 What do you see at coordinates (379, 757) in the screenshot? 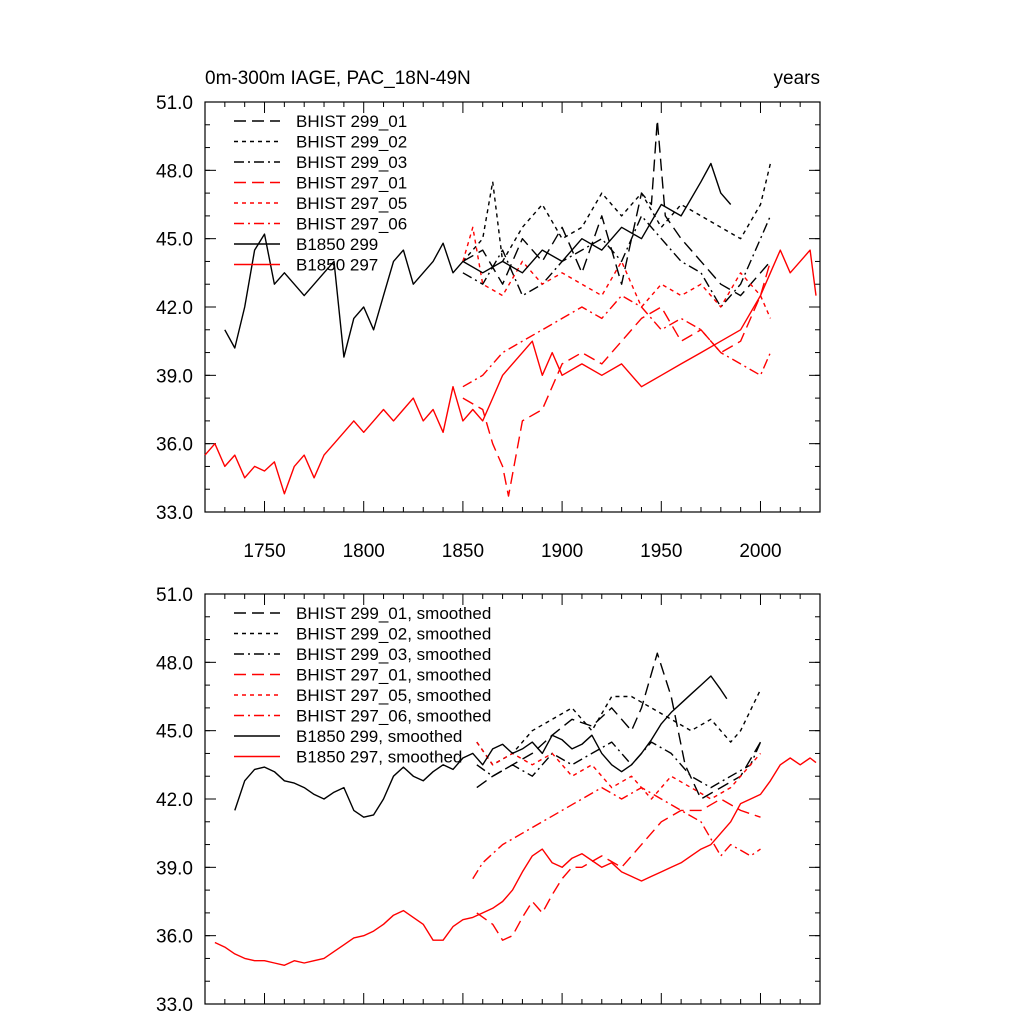
I see `bottom-legend-label-8: B1850 297, smoothed` at bounding box center [379, 757].